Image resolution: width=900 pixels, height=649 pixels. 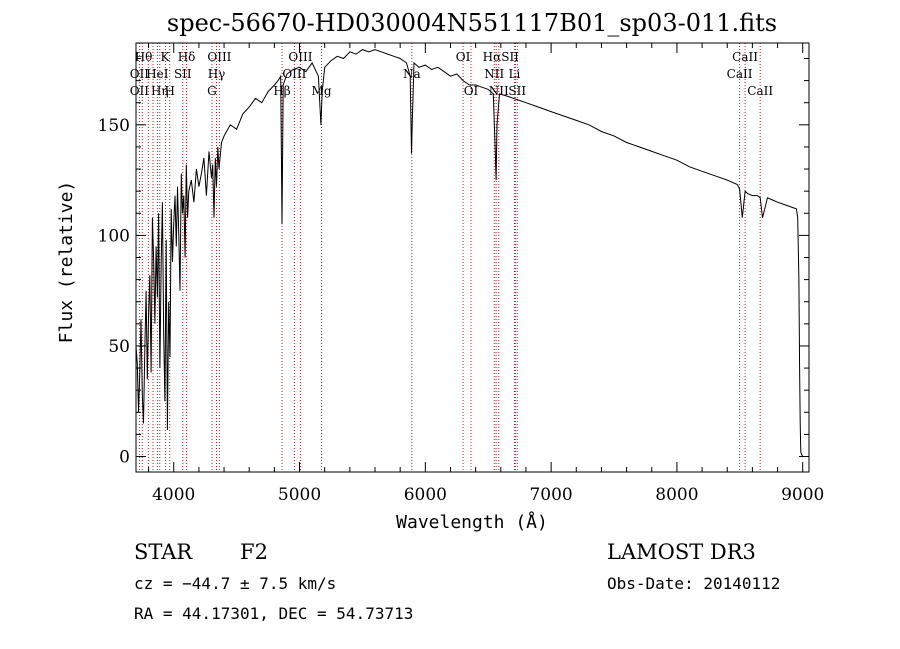 I want to click on ra-dec-coordinates: RA = 44.17301, DEC = 54.73713, so click(x=273, y=613).